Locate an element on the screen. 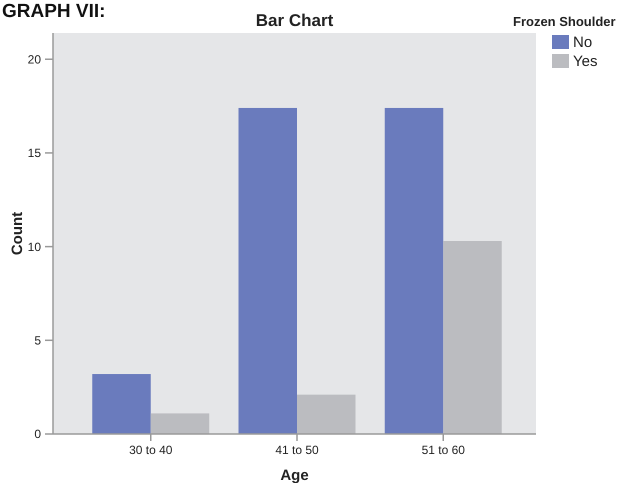 This screenshot has height=483, width=626. x-axis-title: Age is located at coordinates (294, 475).